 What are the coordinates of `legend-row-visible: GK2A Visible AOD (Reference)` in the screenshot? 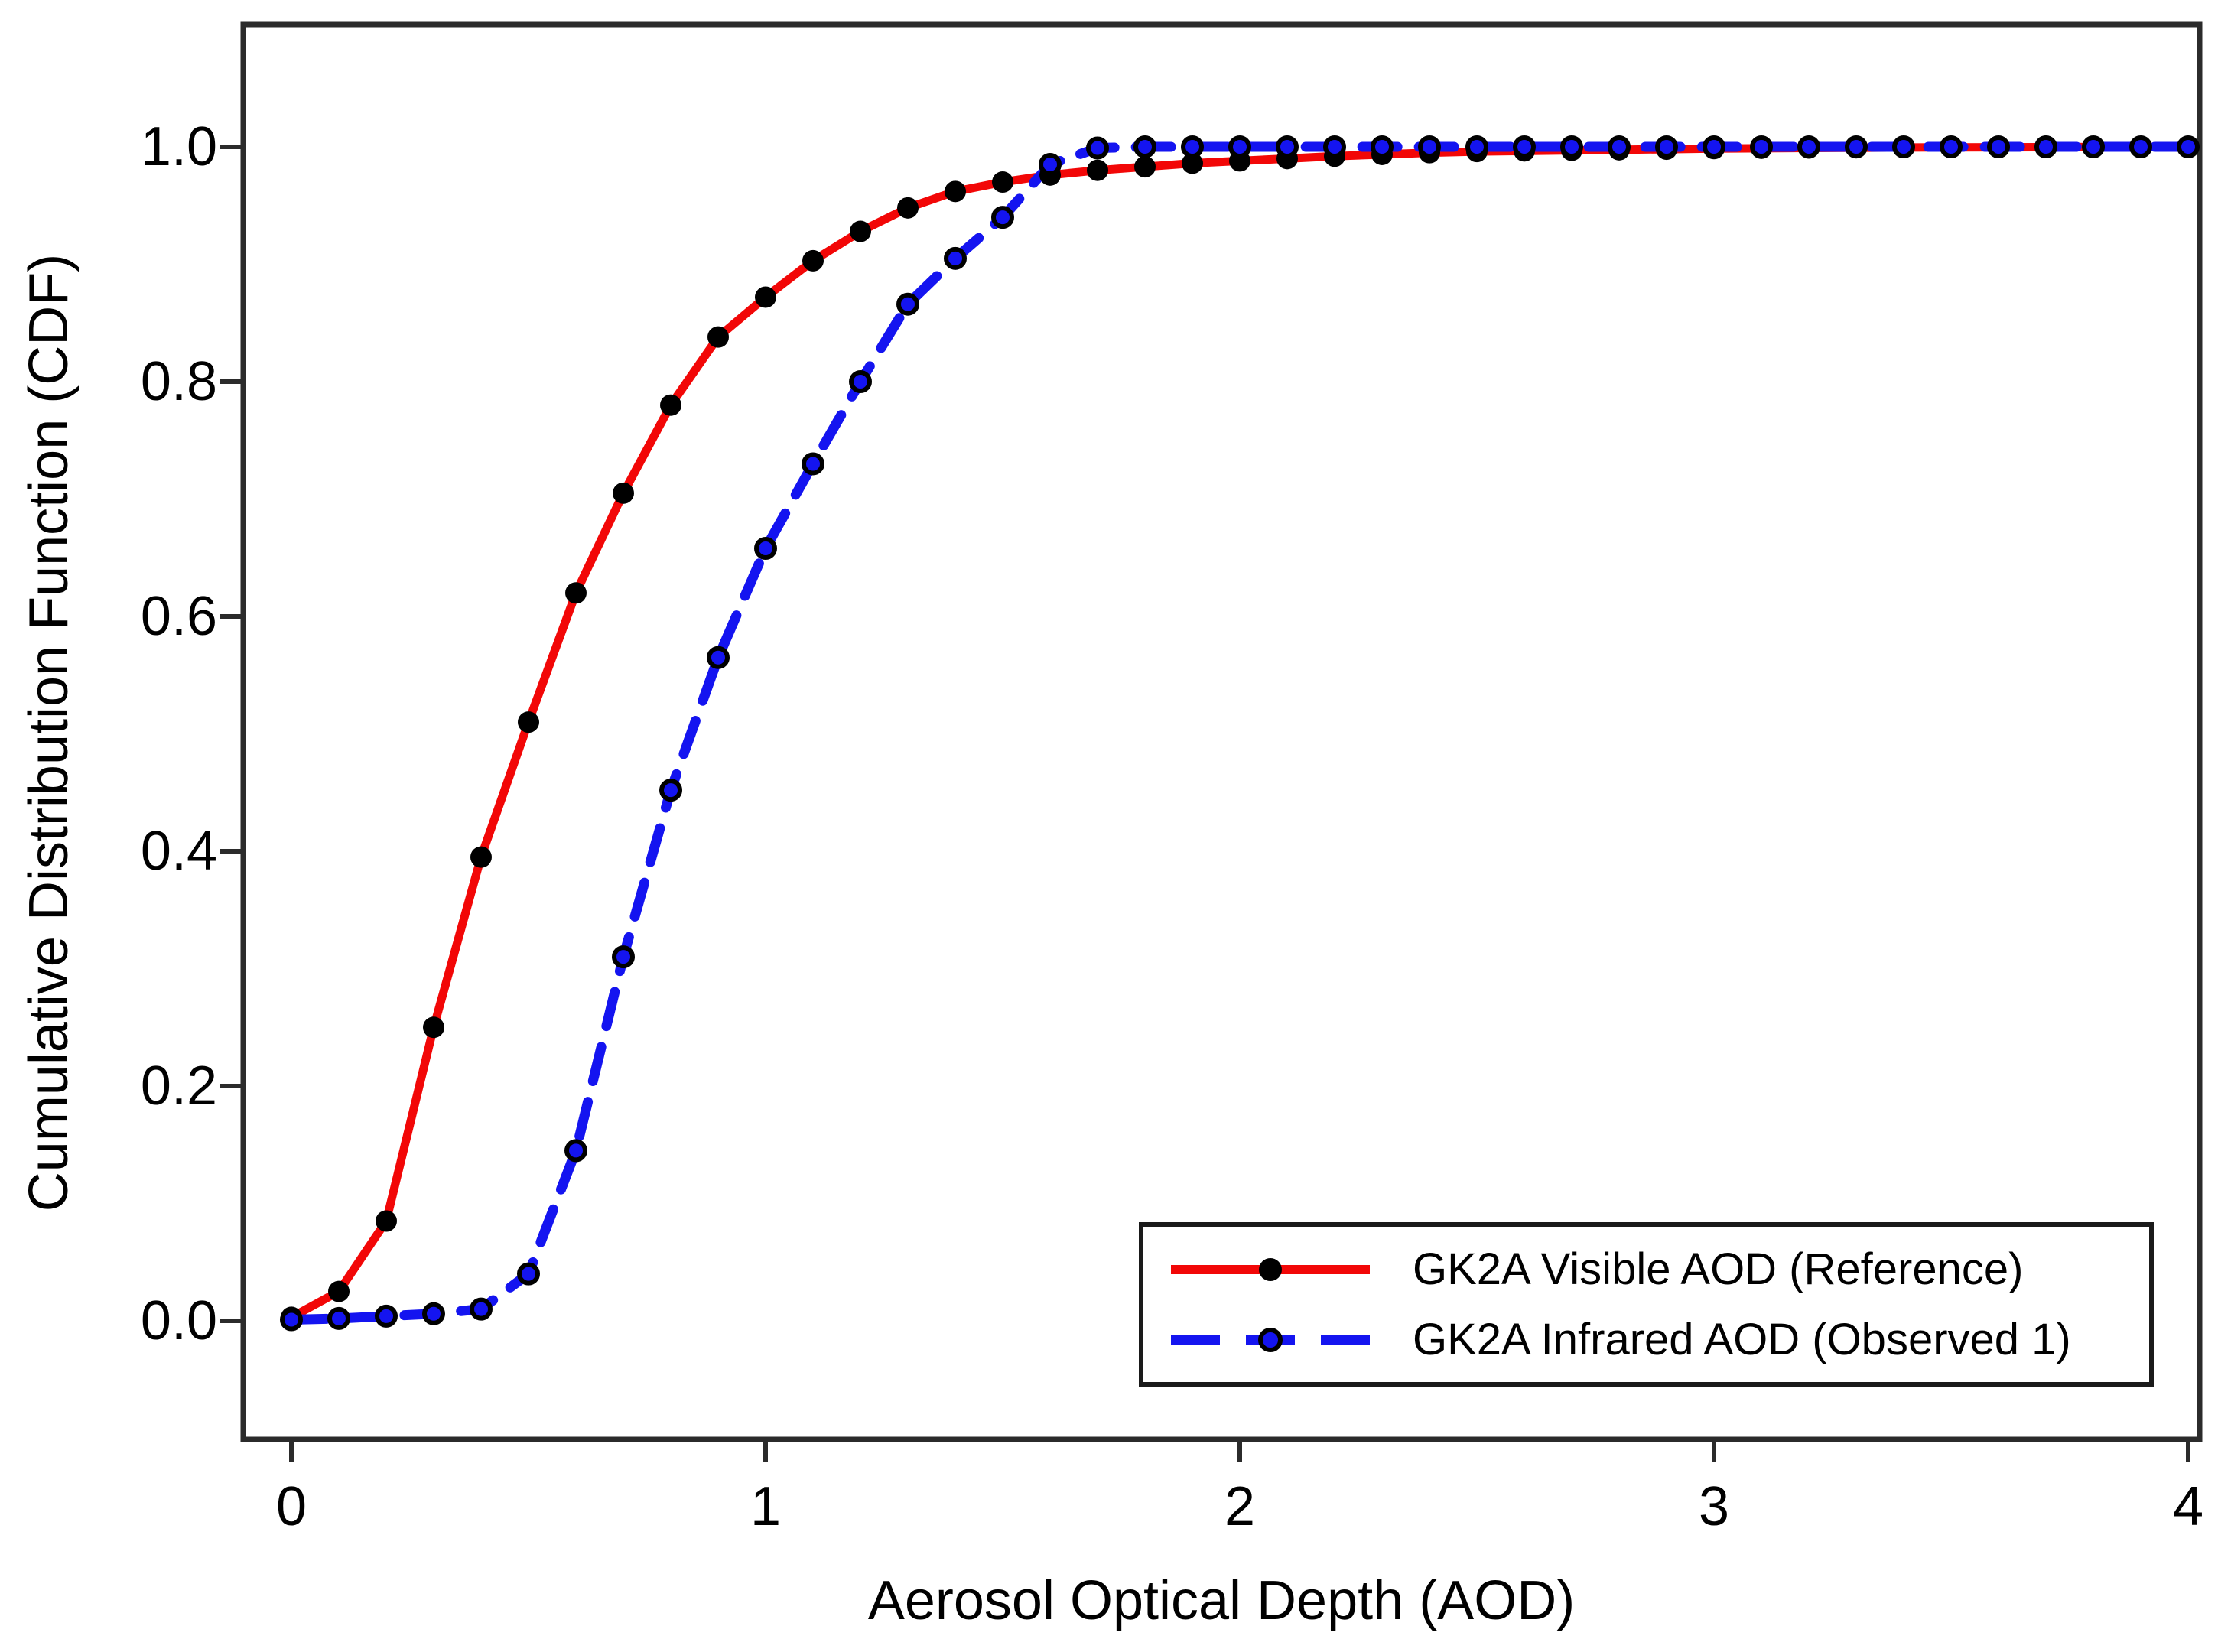 It's located at (1656, 1269).